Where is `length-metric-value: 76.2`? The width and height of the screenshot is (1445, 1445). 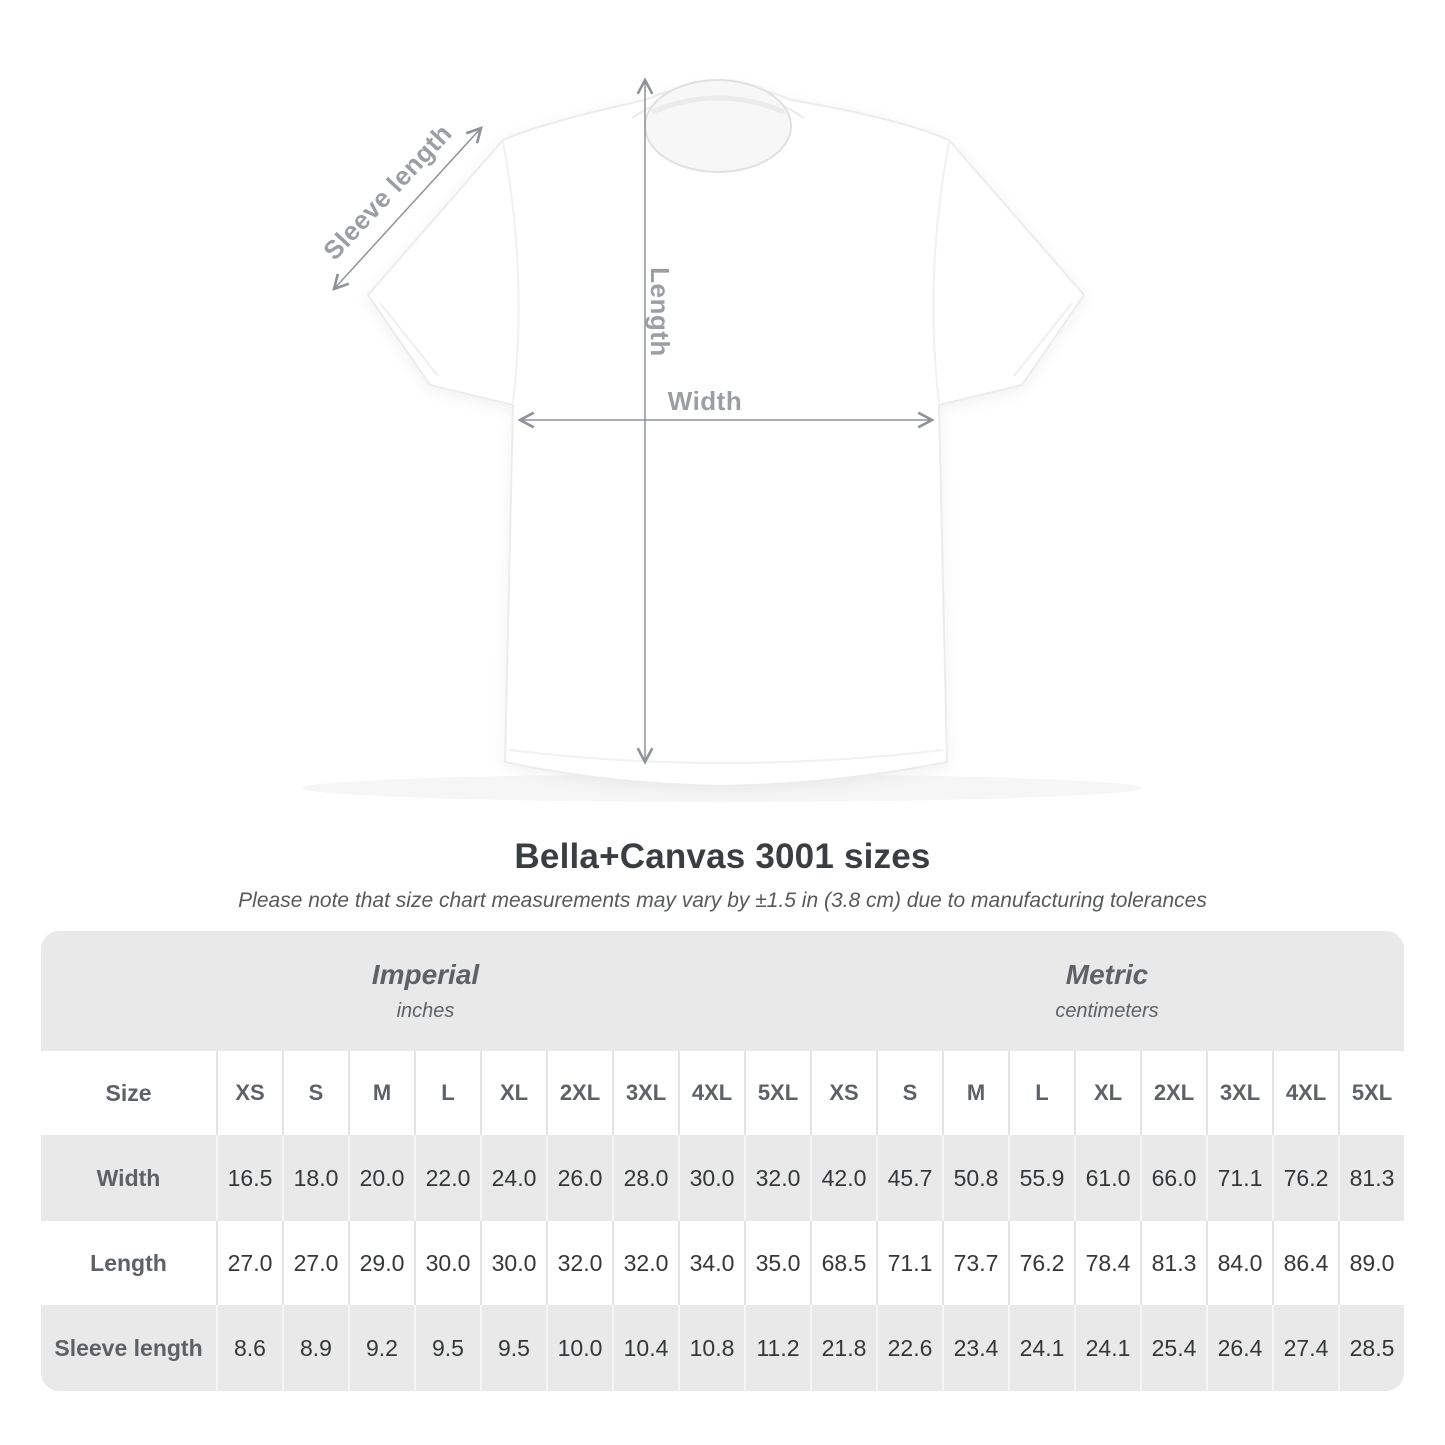 length-metric-value: 76.2 is located at coordinates (1041, 1263).